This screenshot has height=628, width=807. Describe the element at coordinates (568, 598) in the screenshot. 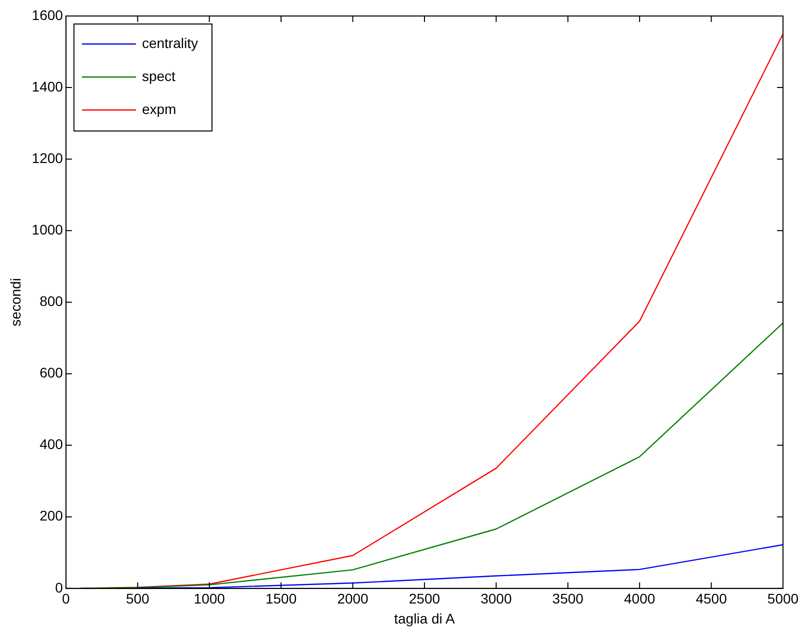

I see `x-tick-label: 3500` at that location.